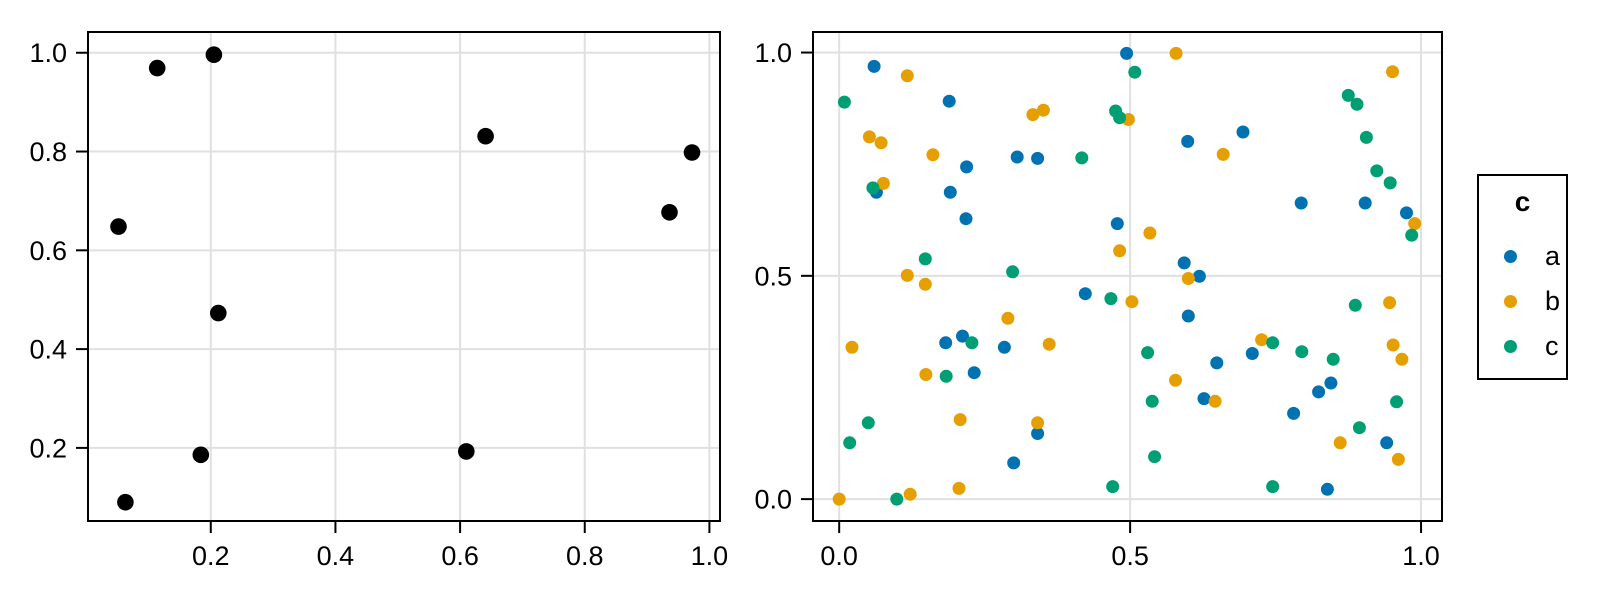 The width and height of the screenshot is (1600, 600). Describe the element at coordinates (1522, 256) in the screenshot. I see `legend-entry-a: a` at that location.